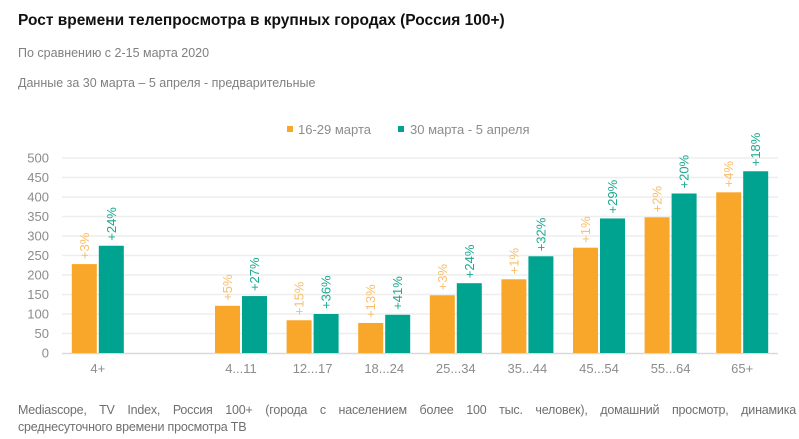 The image size is (799, 439). I want to click on x-category-label: 4...11, so click(241, 368).